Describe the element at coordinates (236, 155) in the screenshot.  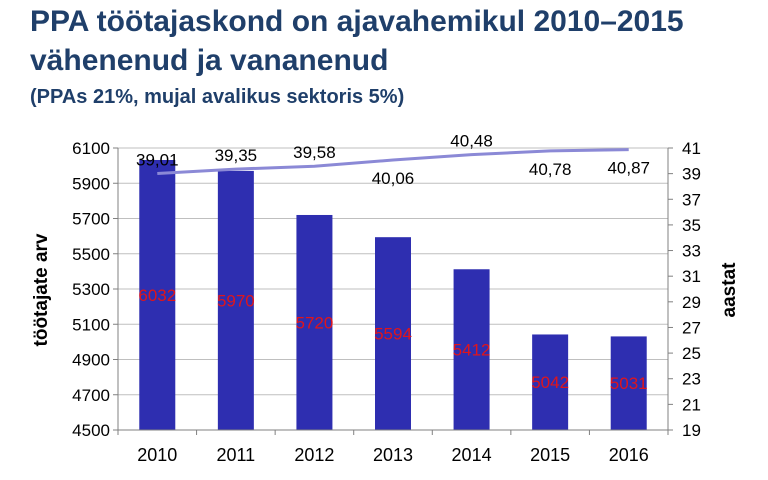
I see `line-value-label: 39,35` at that location.